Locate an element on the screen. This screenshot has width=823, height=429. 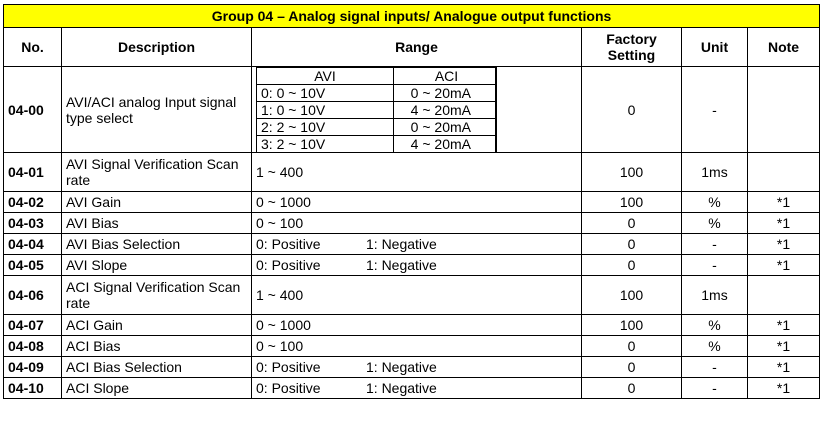
param-number: 04-03 is located at coordinates (32, 223).